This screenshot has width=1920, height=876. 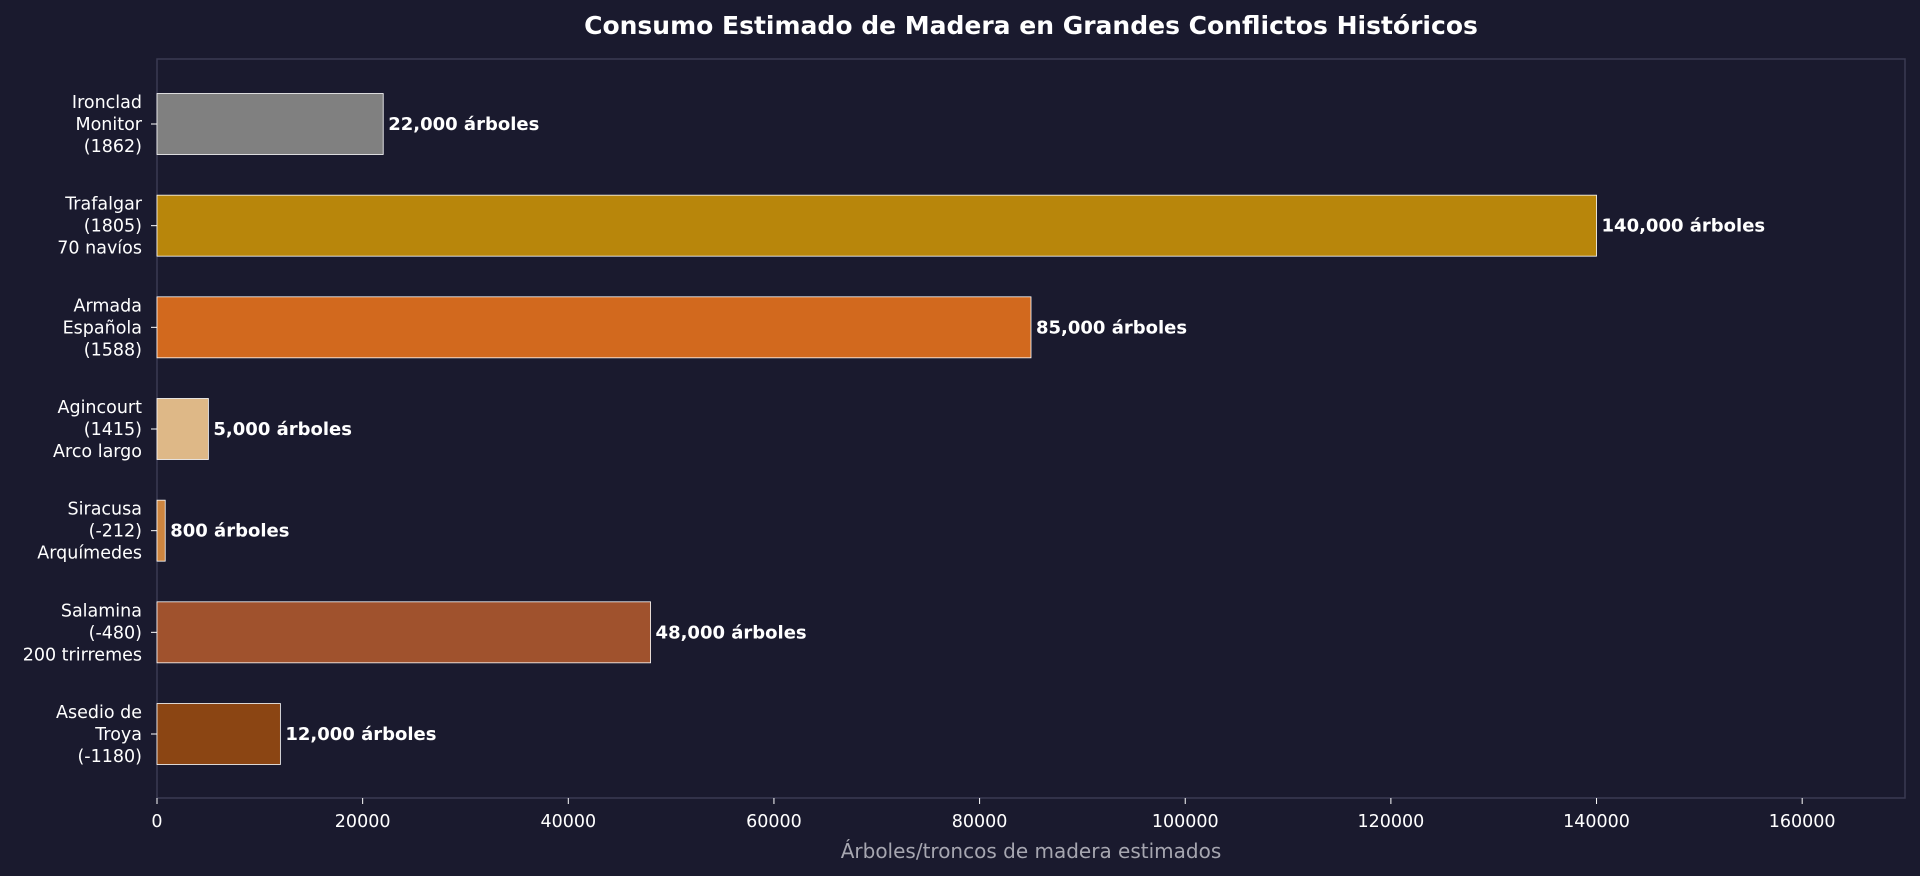 I want to click on bar-value-label: 85,000 árboles, so click(x=1111, y=327).